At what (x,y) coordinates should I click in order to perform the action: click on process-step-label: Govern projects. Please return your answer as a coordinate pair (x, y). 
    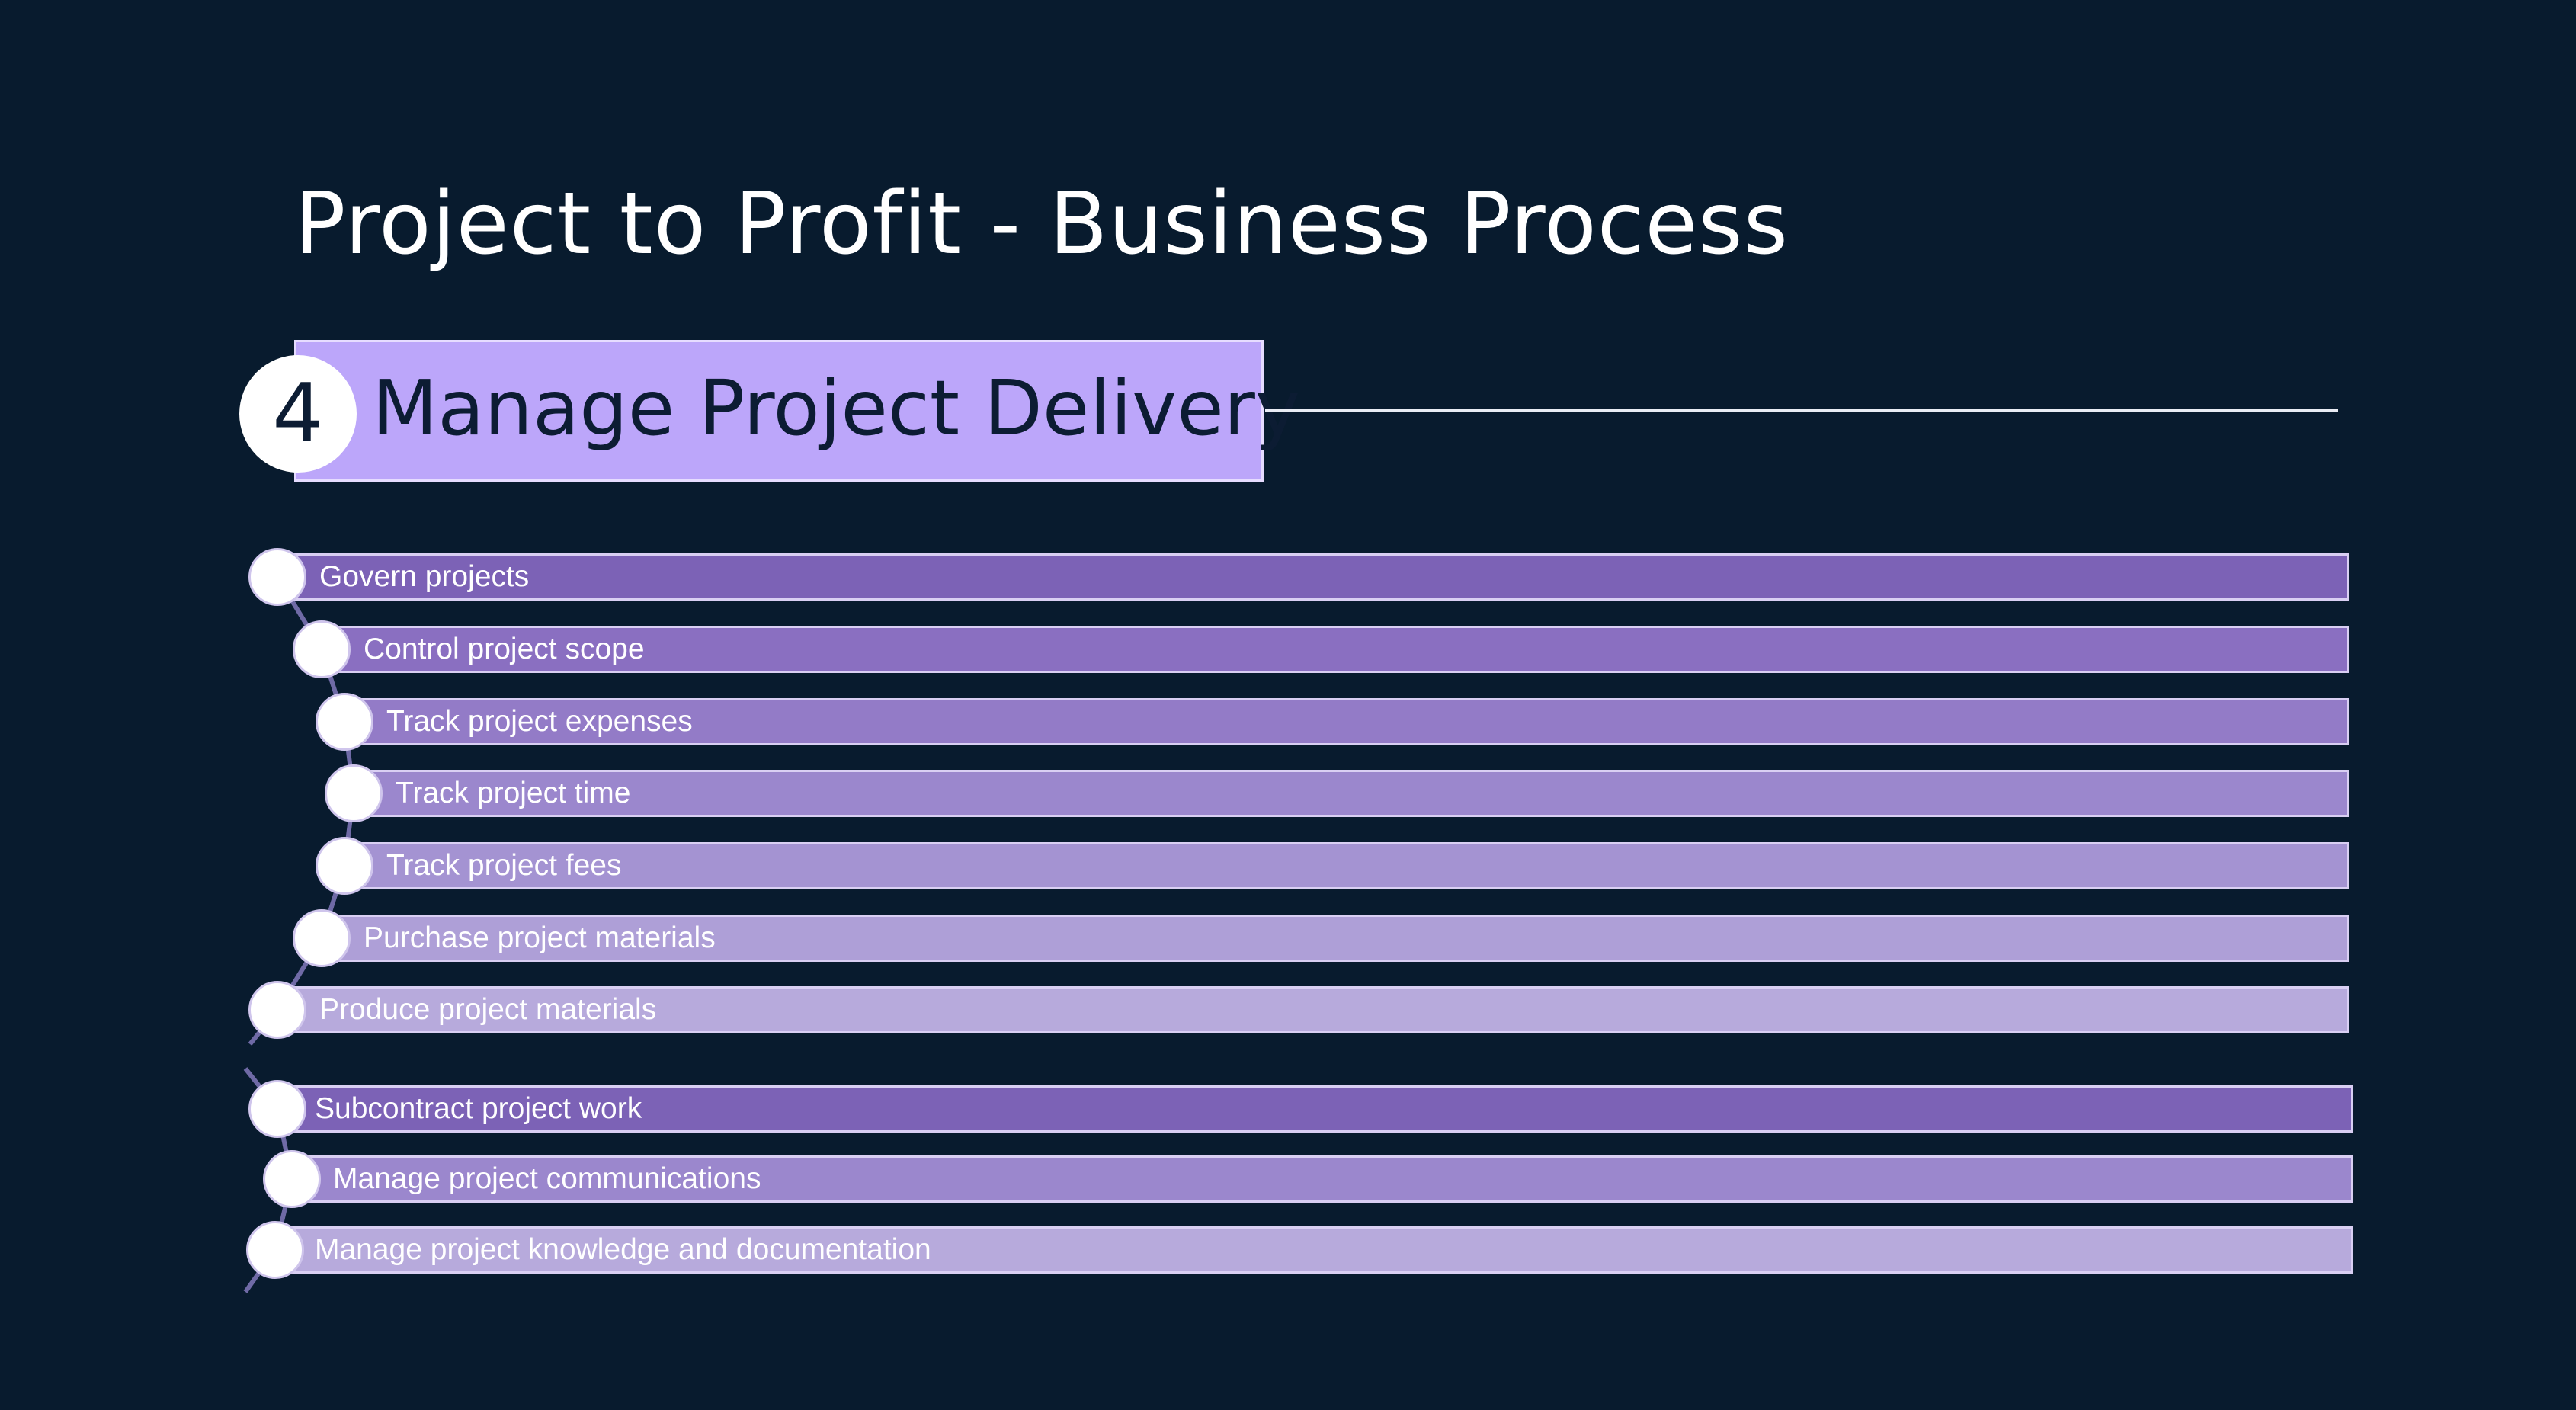
    Looking at the image, I should click on (424, 576).